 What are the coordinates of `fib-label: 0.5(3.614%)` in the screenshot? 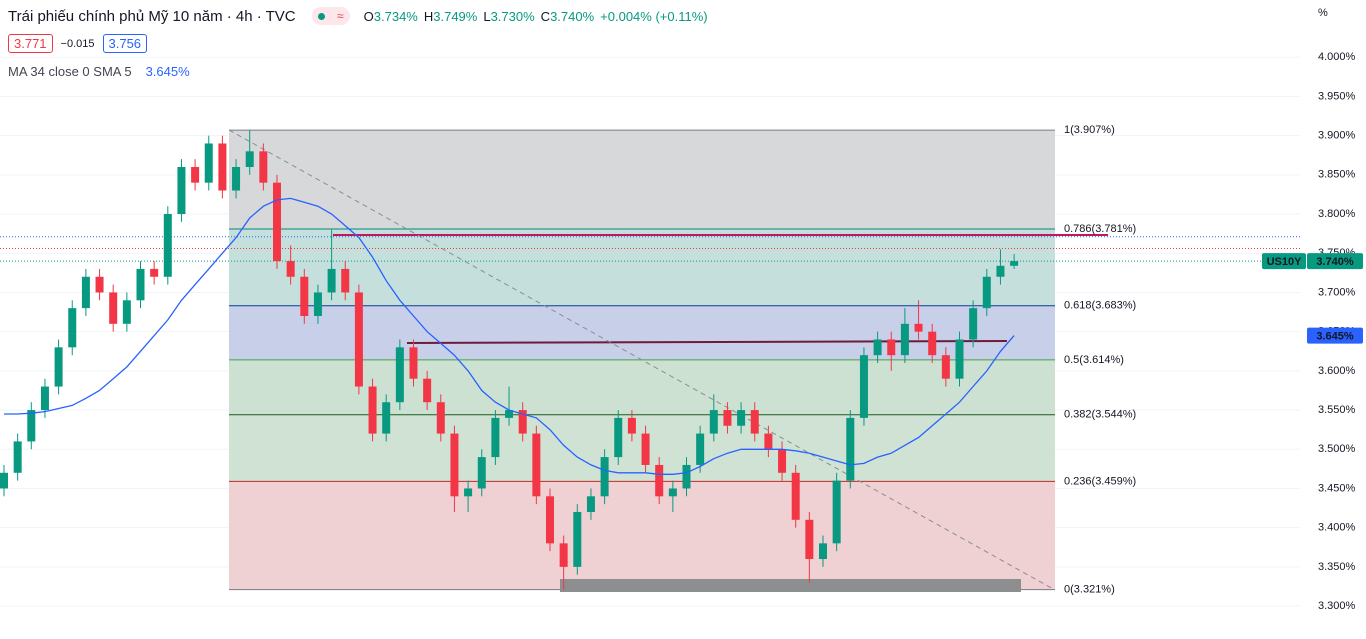 It's located at (1094, 360).